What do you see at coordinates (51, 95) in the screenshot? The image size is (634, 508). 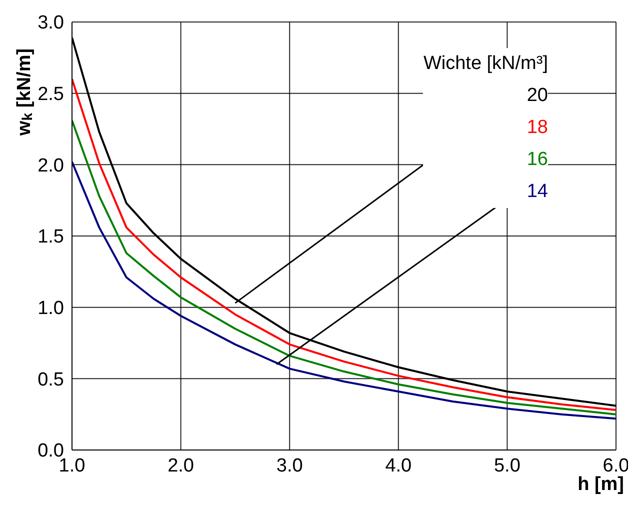 I see `y-tick-label: 2.5` at bounding box center [51, 95].